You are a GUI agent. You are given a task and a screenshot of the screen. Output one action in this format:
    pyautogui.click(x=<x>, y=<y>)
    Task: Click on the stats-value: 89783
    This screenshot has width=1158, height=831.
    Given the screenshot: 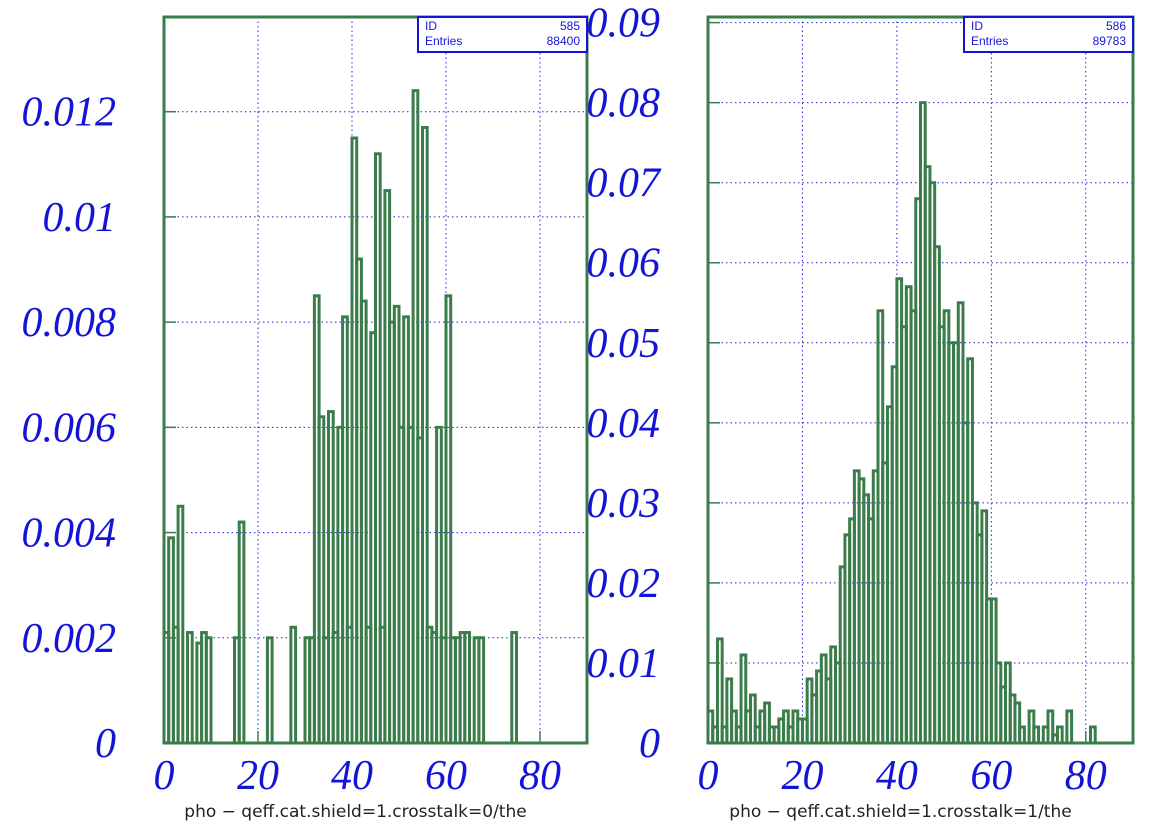 What is the action you would take?
    pyautogui.click(x=1110, y=41)
    